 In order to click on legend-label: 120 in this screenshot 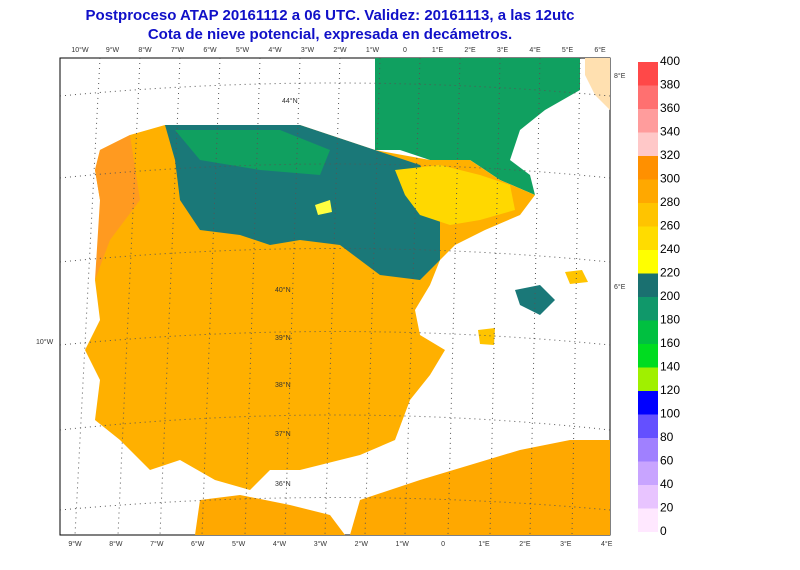, I will do `click(670, 390)`.